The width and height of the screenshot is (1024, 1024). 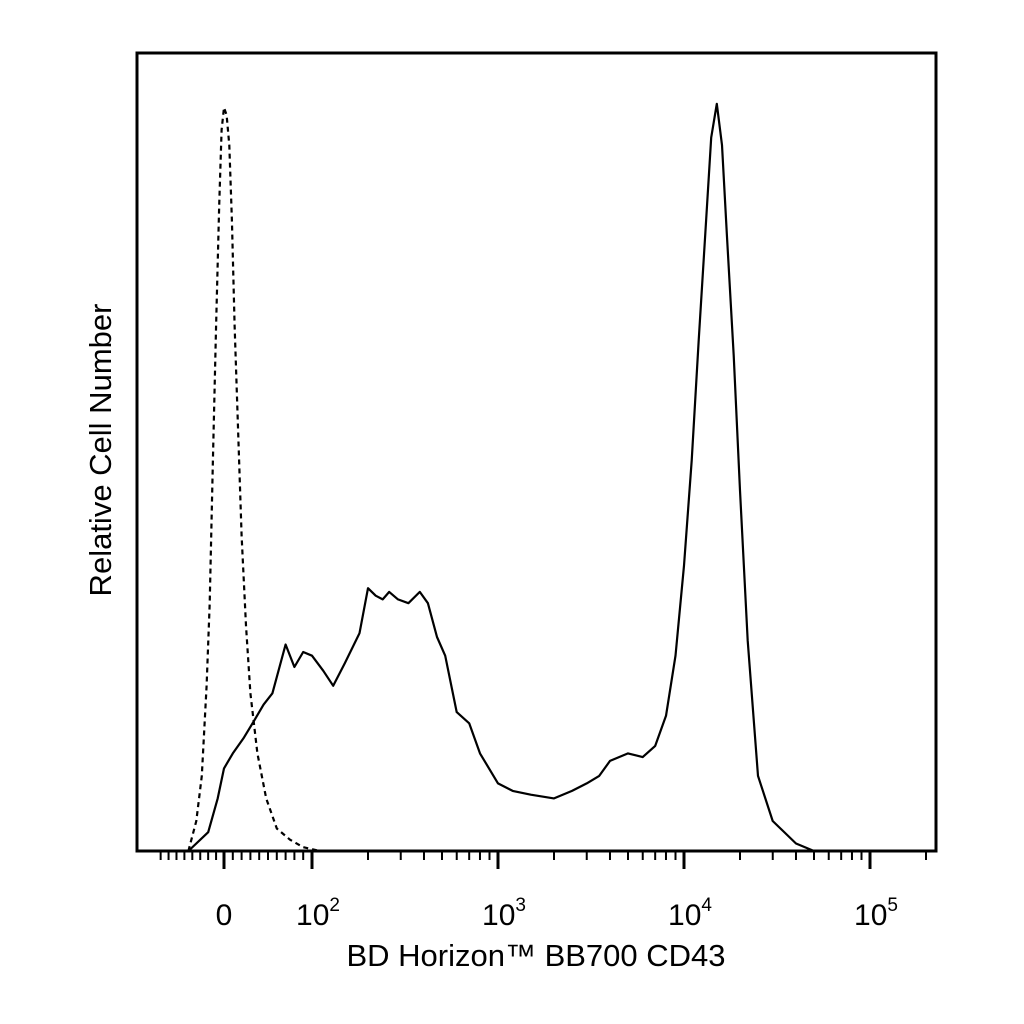 What do you see at coordinates (520, 905) in the screenshot?
I see `x-tick-label-exponent: 3` at bounding box center [520, 905].